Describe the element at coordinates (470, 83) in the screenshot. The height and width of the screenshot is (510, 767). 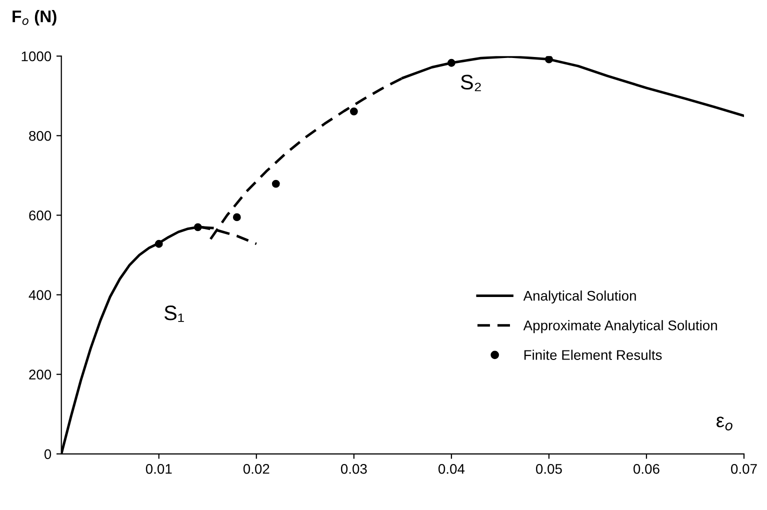
I see `annotation: S₂` at that location.